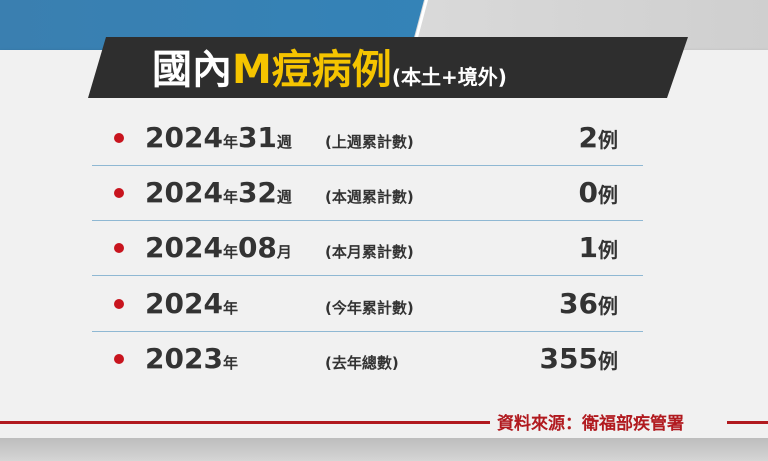 Image resolution: width=768 pixels, height=461 pixels. I want to click on table-row: 2023年 (去年總數) 355例, so click(367, 359).